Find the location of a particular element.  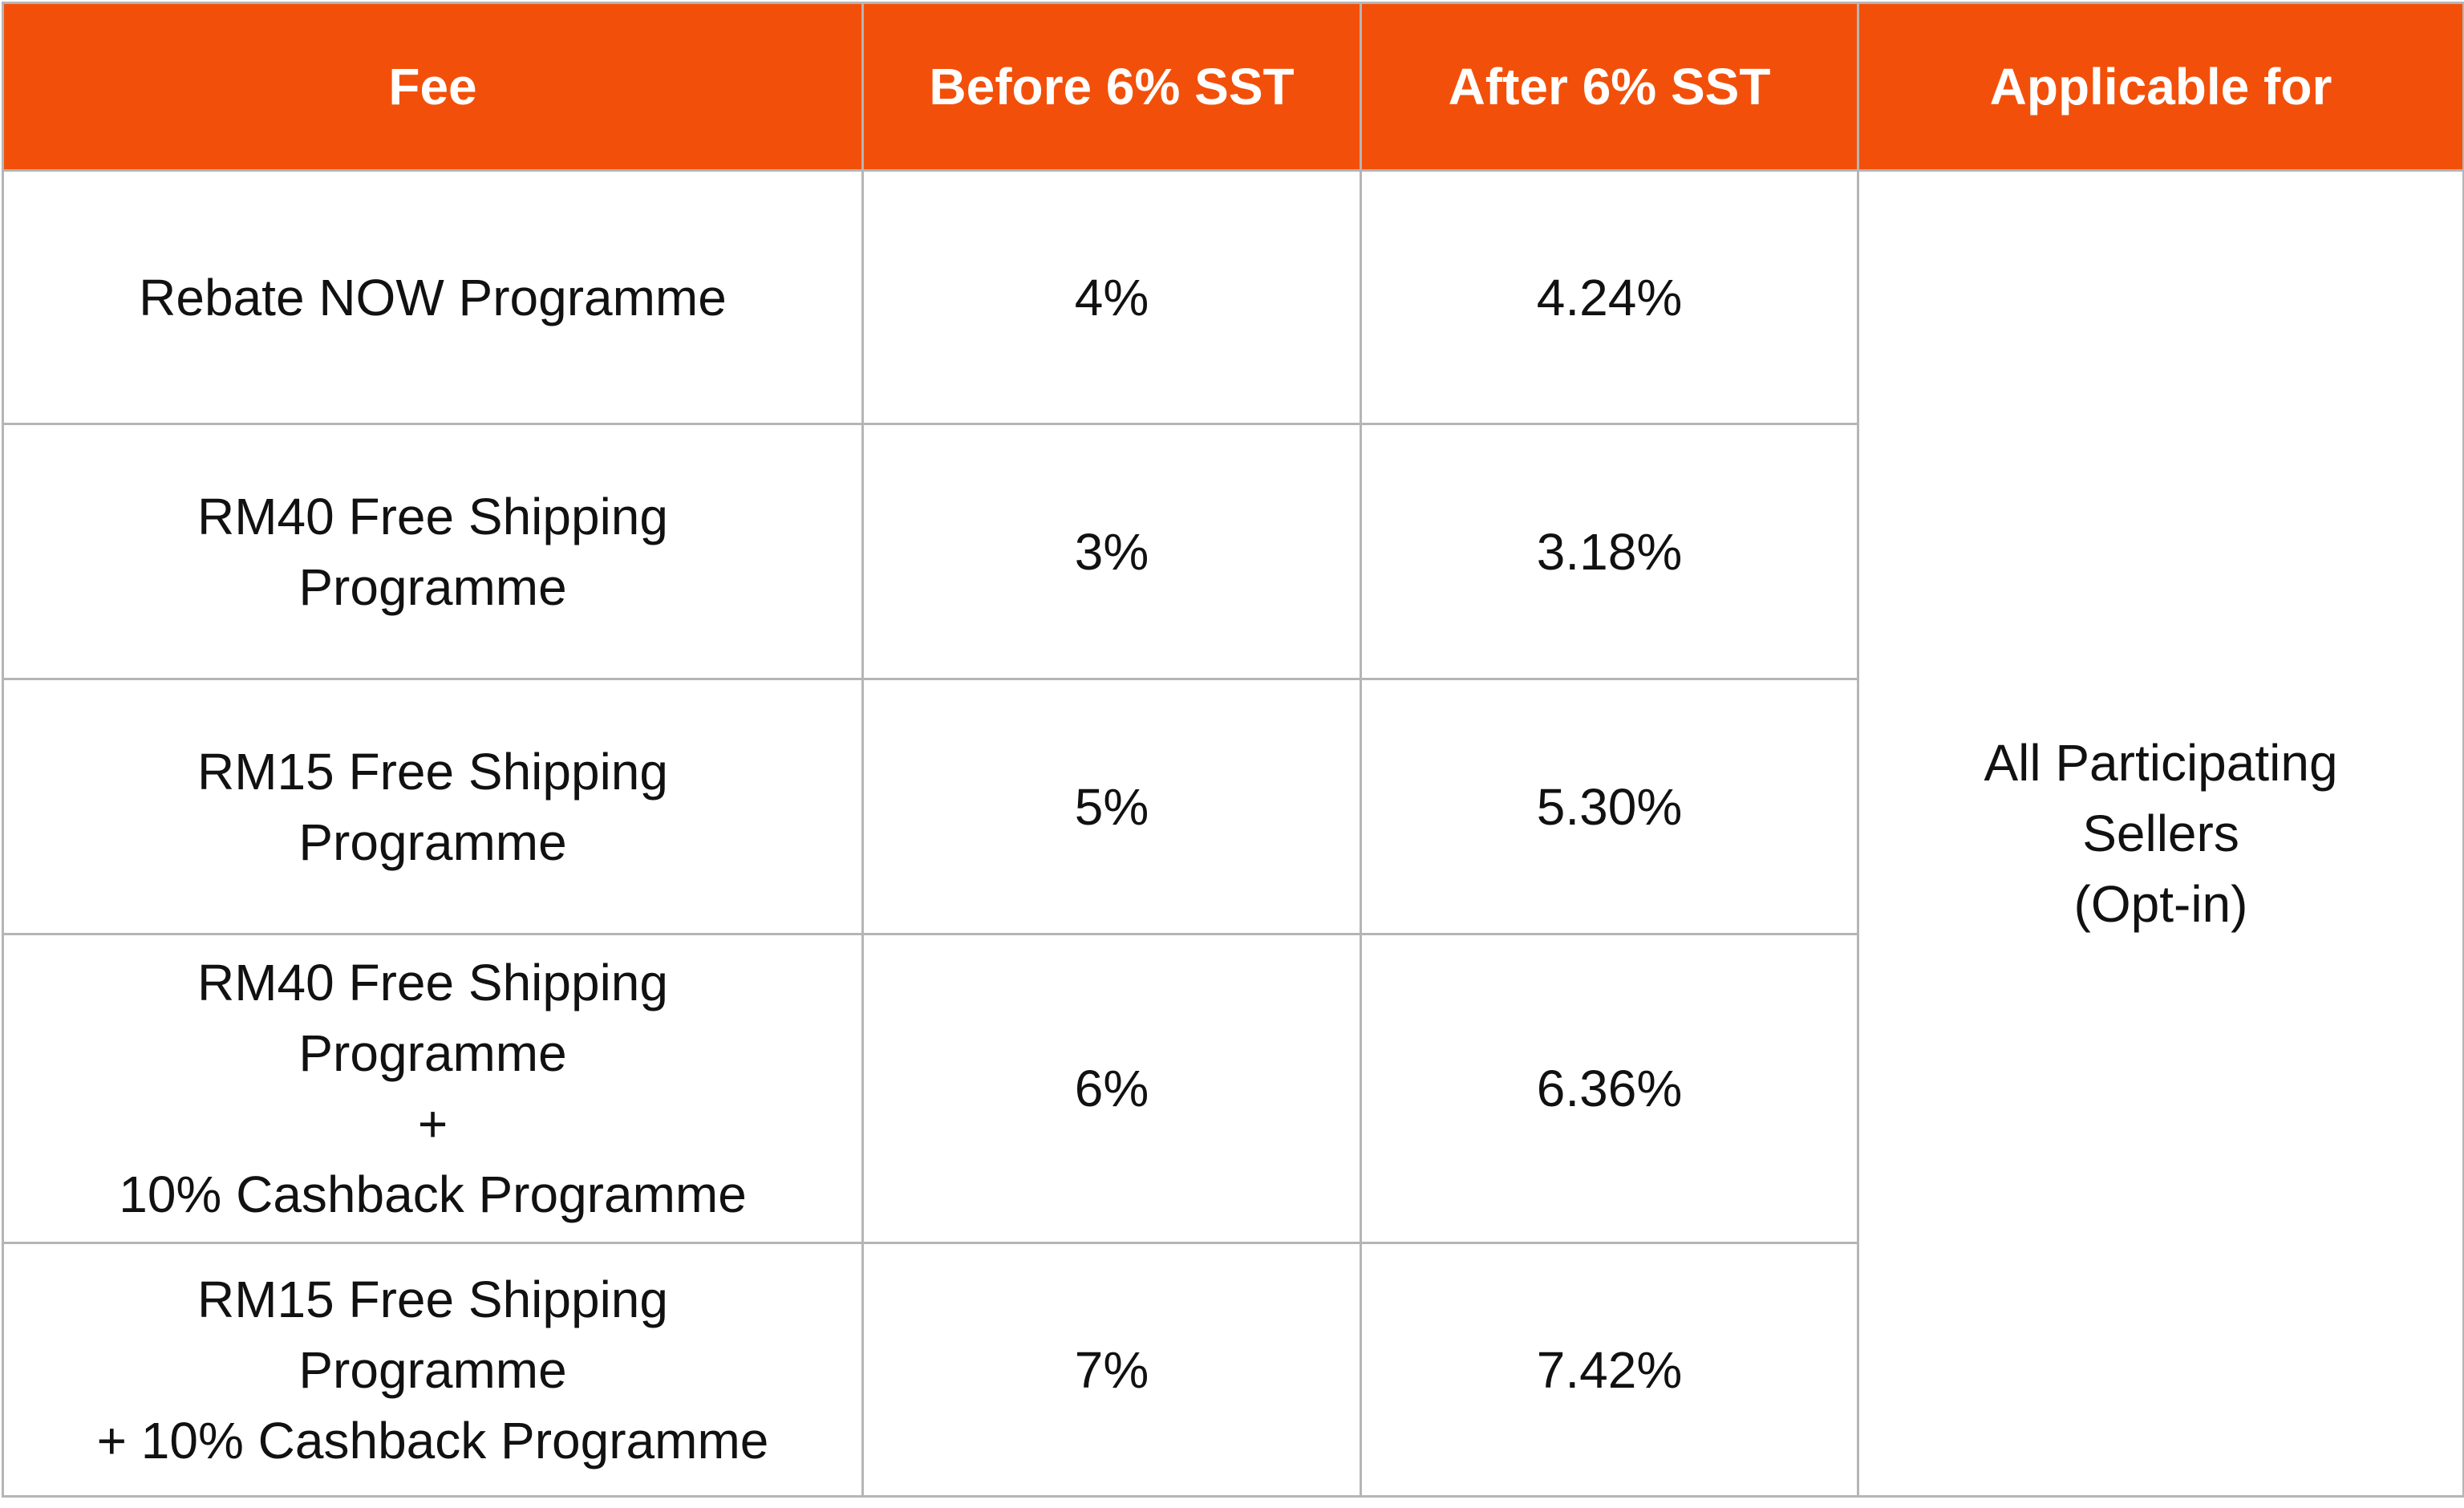

after-cell: 4.24% is located at coordinates (1610, 297).